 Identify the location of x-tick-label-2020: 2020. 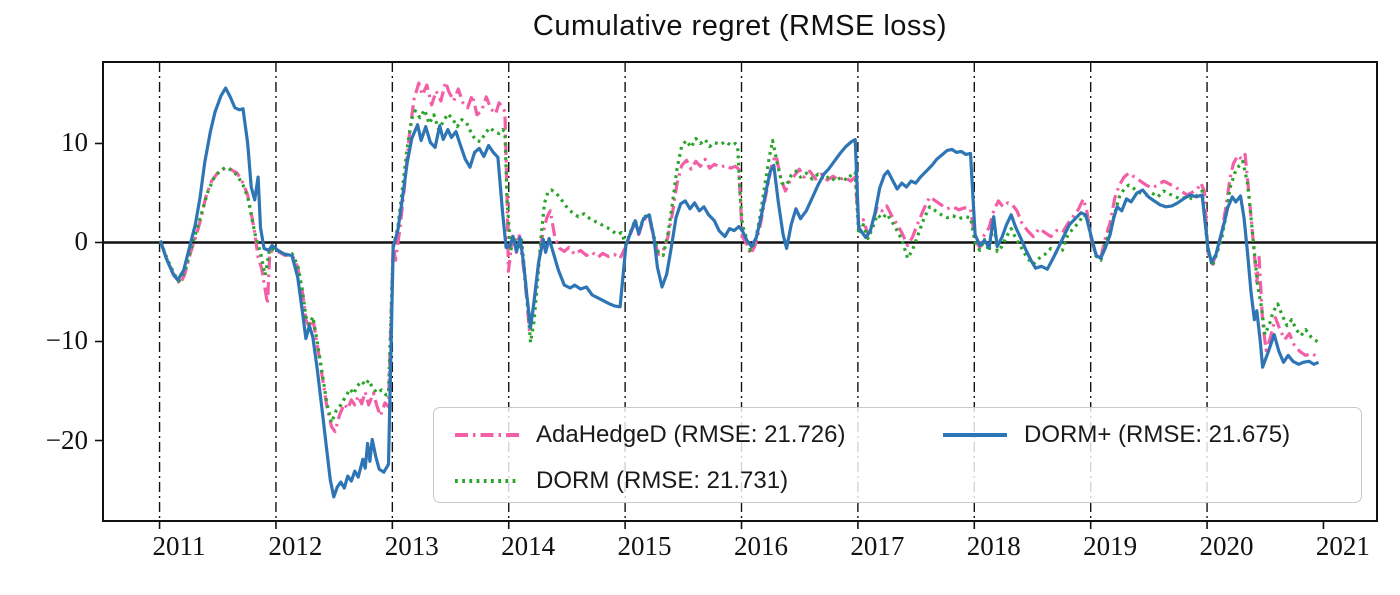
(1226, 546).